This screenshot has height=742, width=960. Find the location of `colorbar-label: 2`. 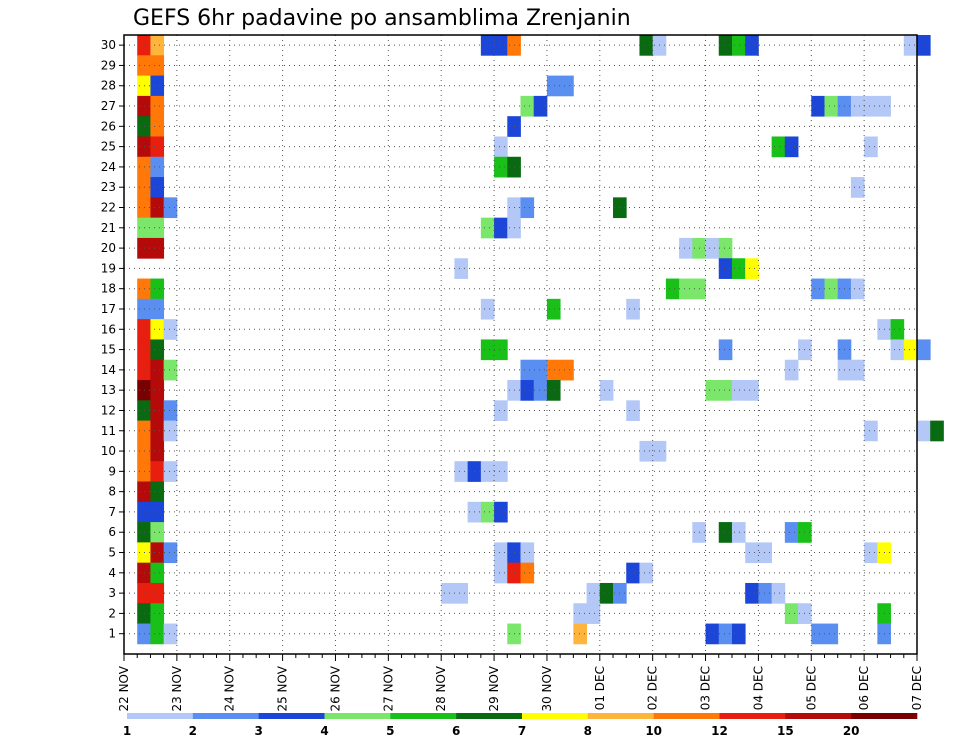

colorbar-label: 2 is located at coordinates (193, 731).